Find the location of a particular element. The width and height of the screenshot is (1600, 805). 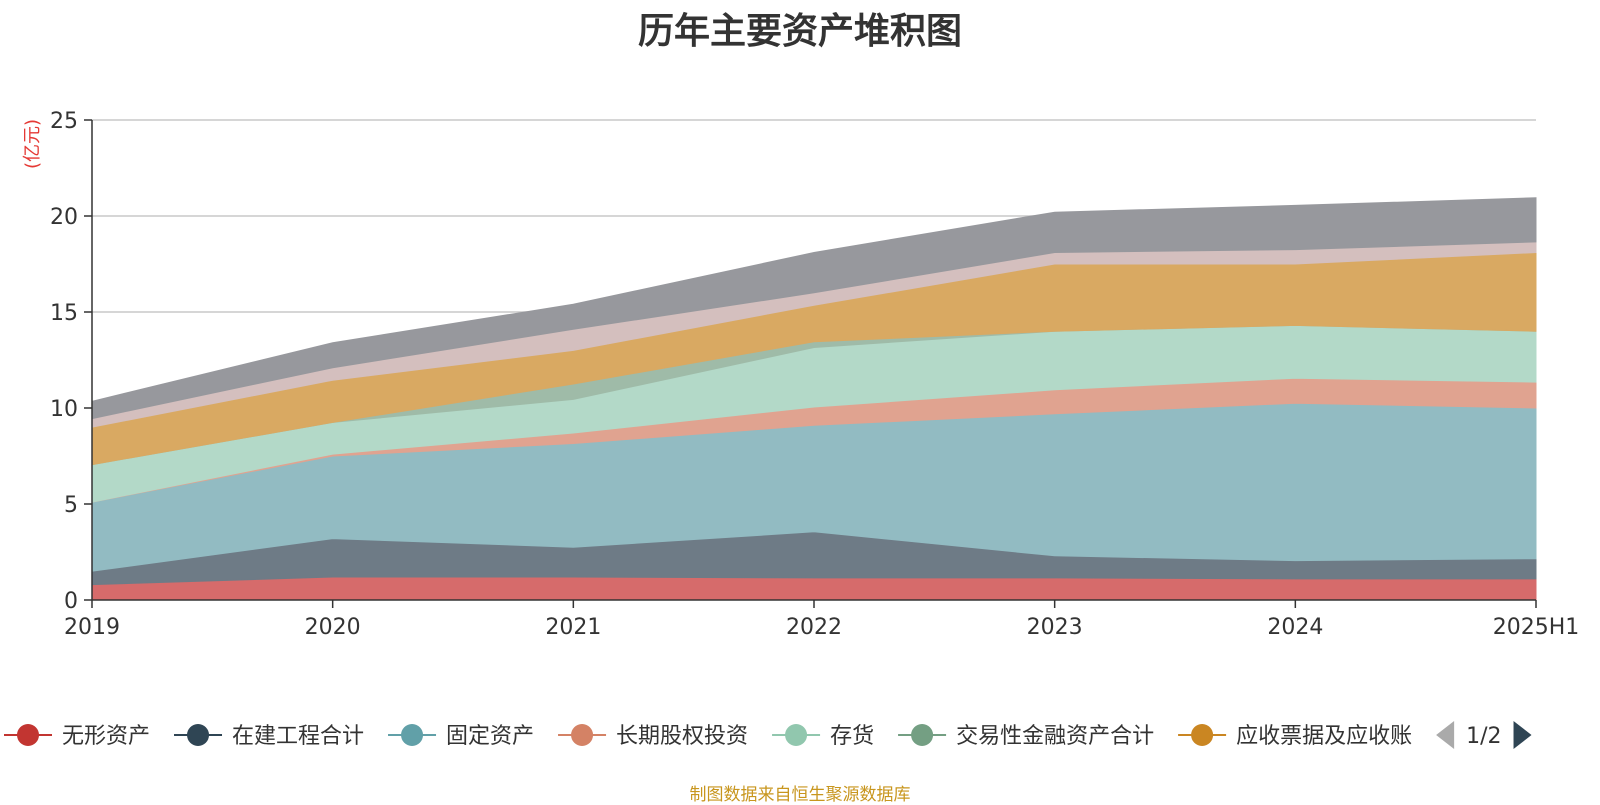

y-axis-unit-label: (亿元) is located at coordinates (32, 144).